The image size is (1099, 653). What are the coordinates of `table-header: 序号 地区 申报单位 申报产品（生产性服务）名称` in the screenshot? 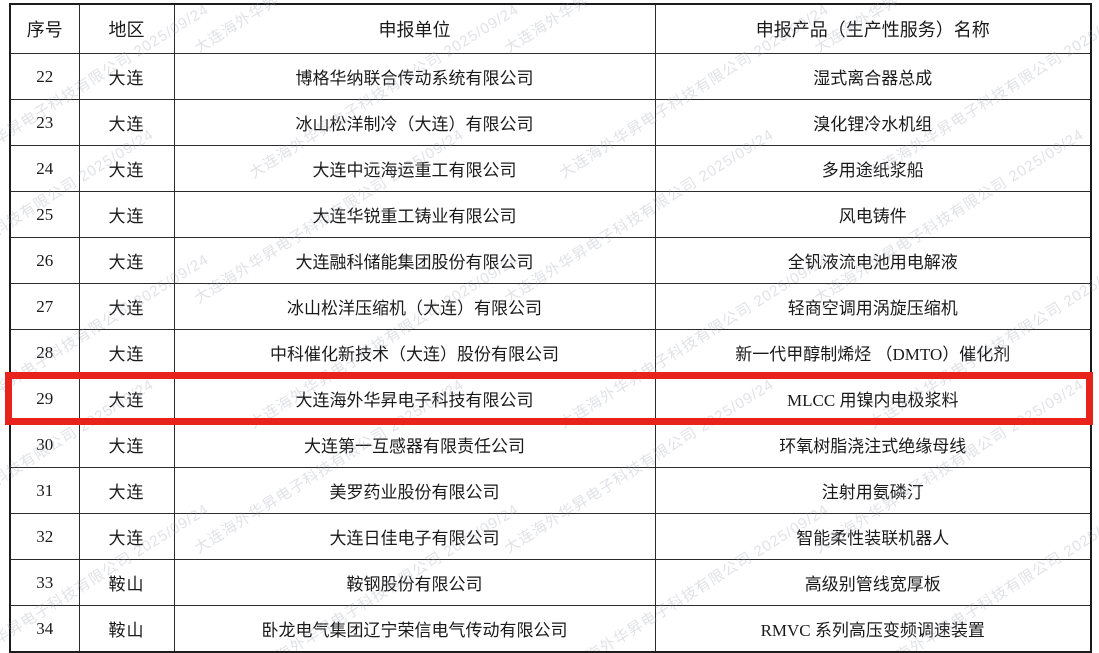 It's located at (550, 28).